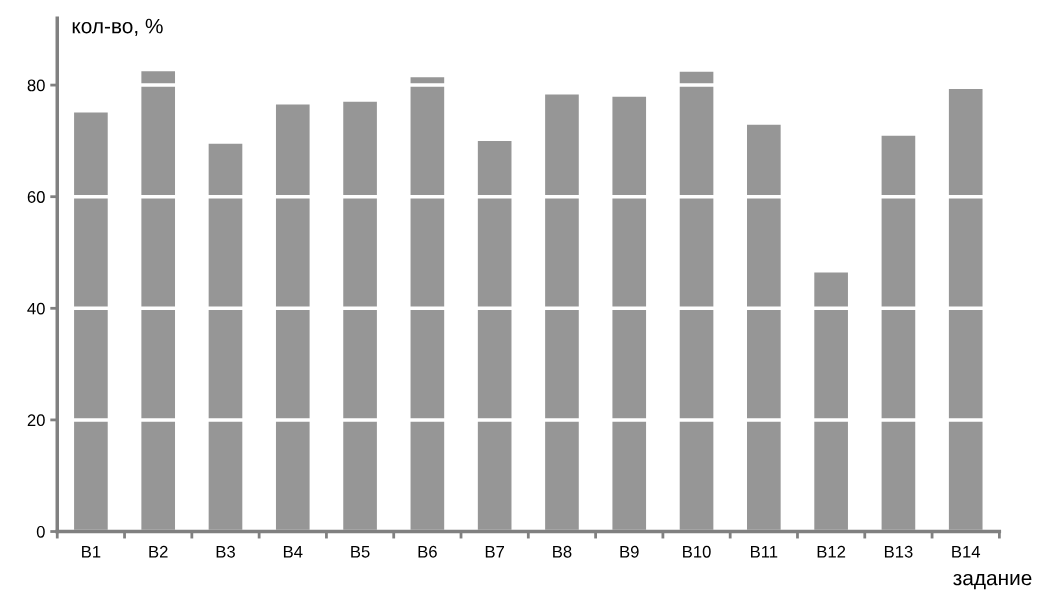 The image size is (1041, 604). What do you see at coordinates (36, 85) in the screenshot?
I see `y-tick-label: 80` at bounding box center [36, 85].